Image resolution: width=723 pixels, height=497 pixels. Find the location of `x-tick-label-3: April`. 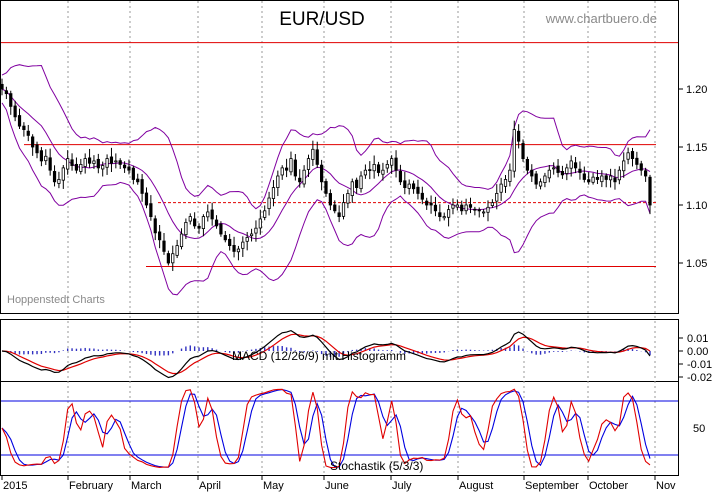

x-tick-label-3: April is located at coordinates (210, 486).